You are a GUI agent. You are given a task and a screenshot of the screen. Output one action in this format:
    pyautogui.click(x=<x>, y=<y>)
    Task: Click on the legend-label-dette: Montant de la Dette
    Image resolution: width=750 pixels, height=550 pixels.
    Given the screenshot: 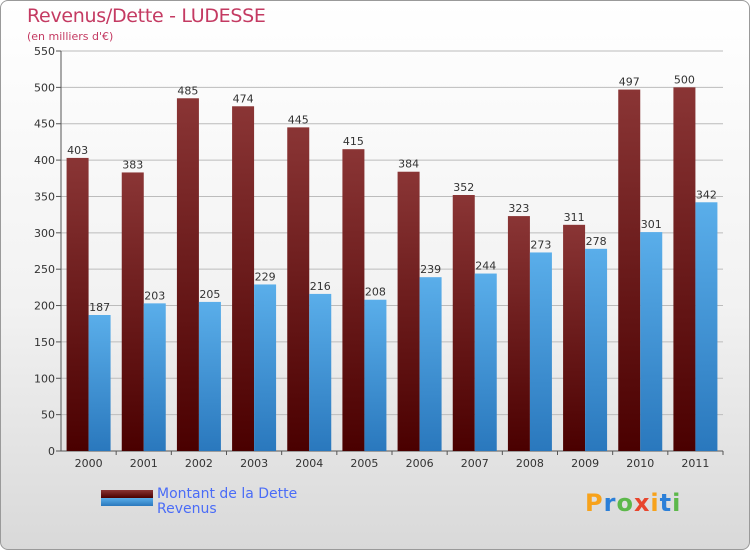 What is the action you would take?
    pyautogui.click(x=227, y=494)
    